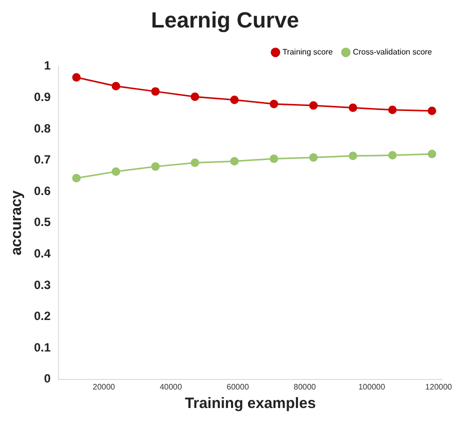 Image resolution: width=464 pixels, height=425 pixels. I want to click on x-tick-label: 60000, so click(238, 387).